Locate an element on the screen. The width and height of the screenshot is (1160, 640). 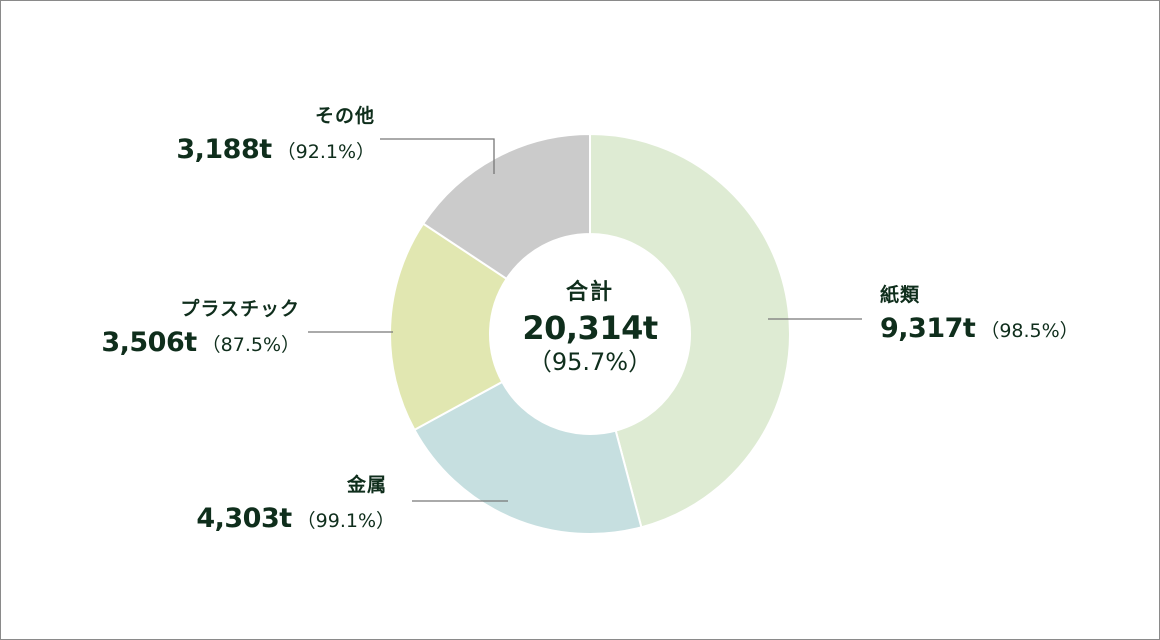
slice-label-metal: 金属 4,303t （99.1%） is located at coordinates (287, 504).